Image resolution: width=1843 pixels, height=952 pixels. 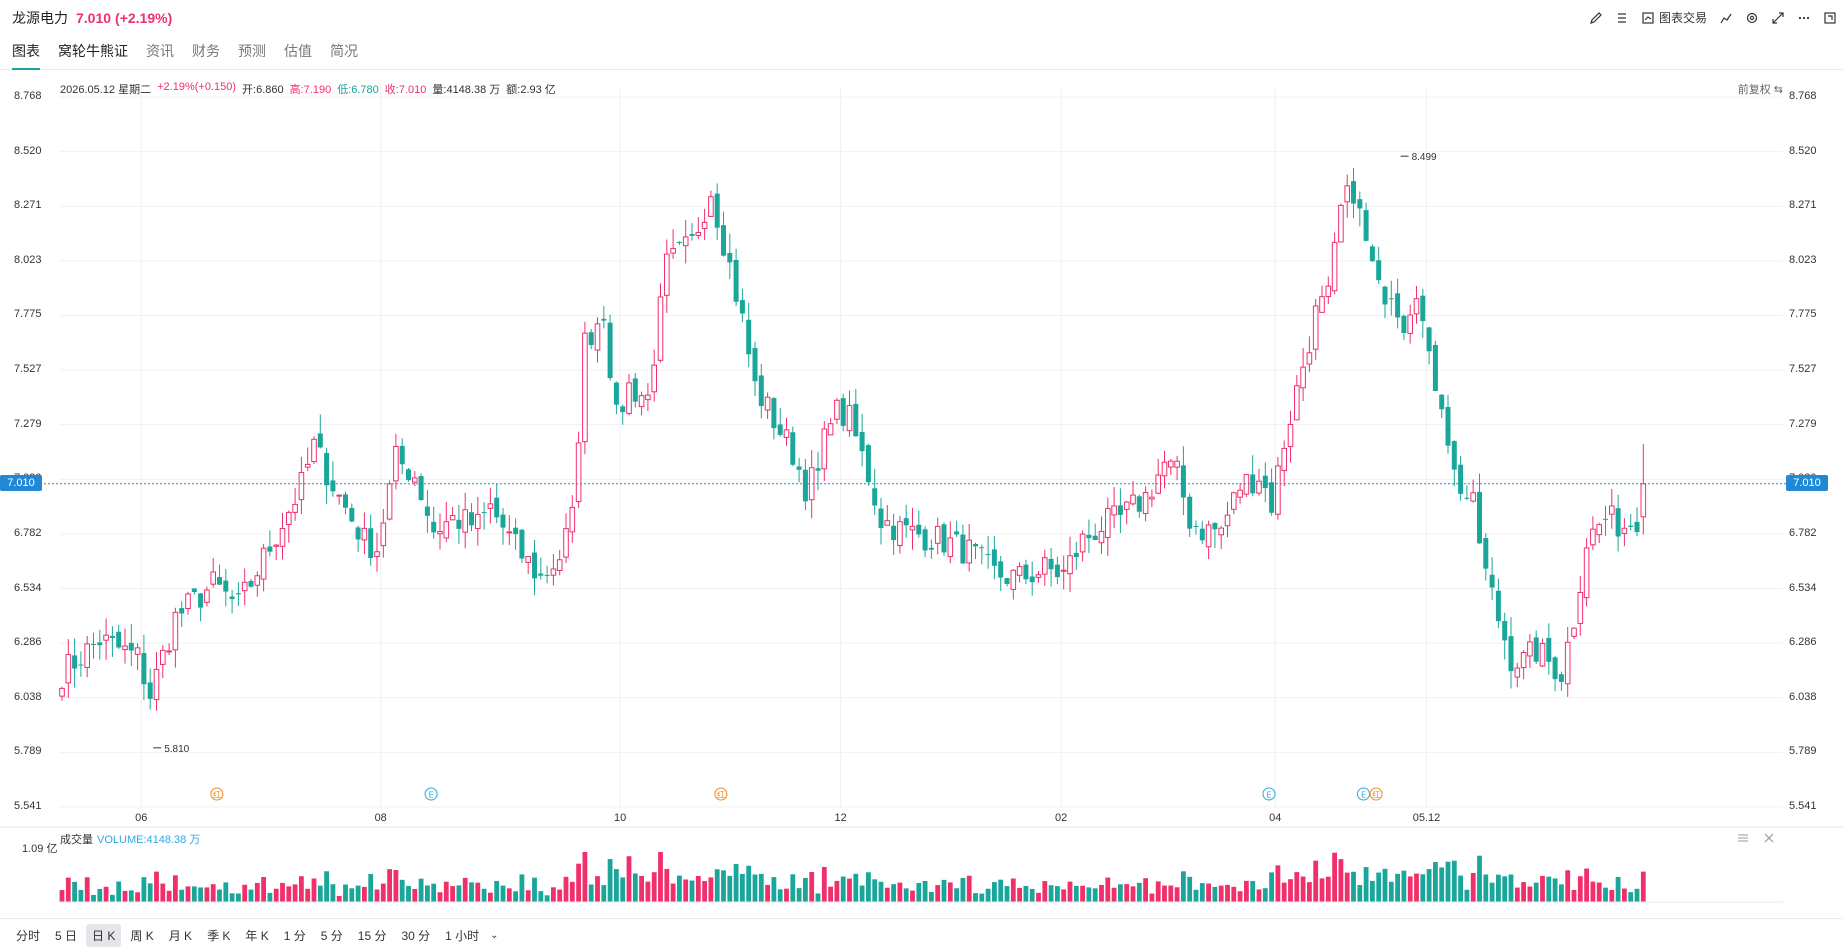 I want to click on adjust-toggle: 前复权 ⇆, so click(x=1760, y=90).